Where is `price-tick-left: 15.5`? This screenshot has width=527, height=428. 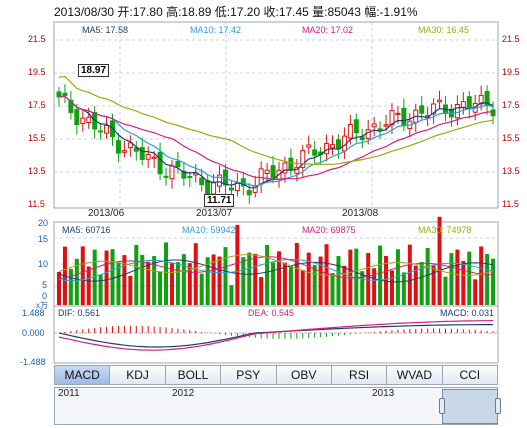 price-tick-left: 15.5 is located at coordinates (37, 138).